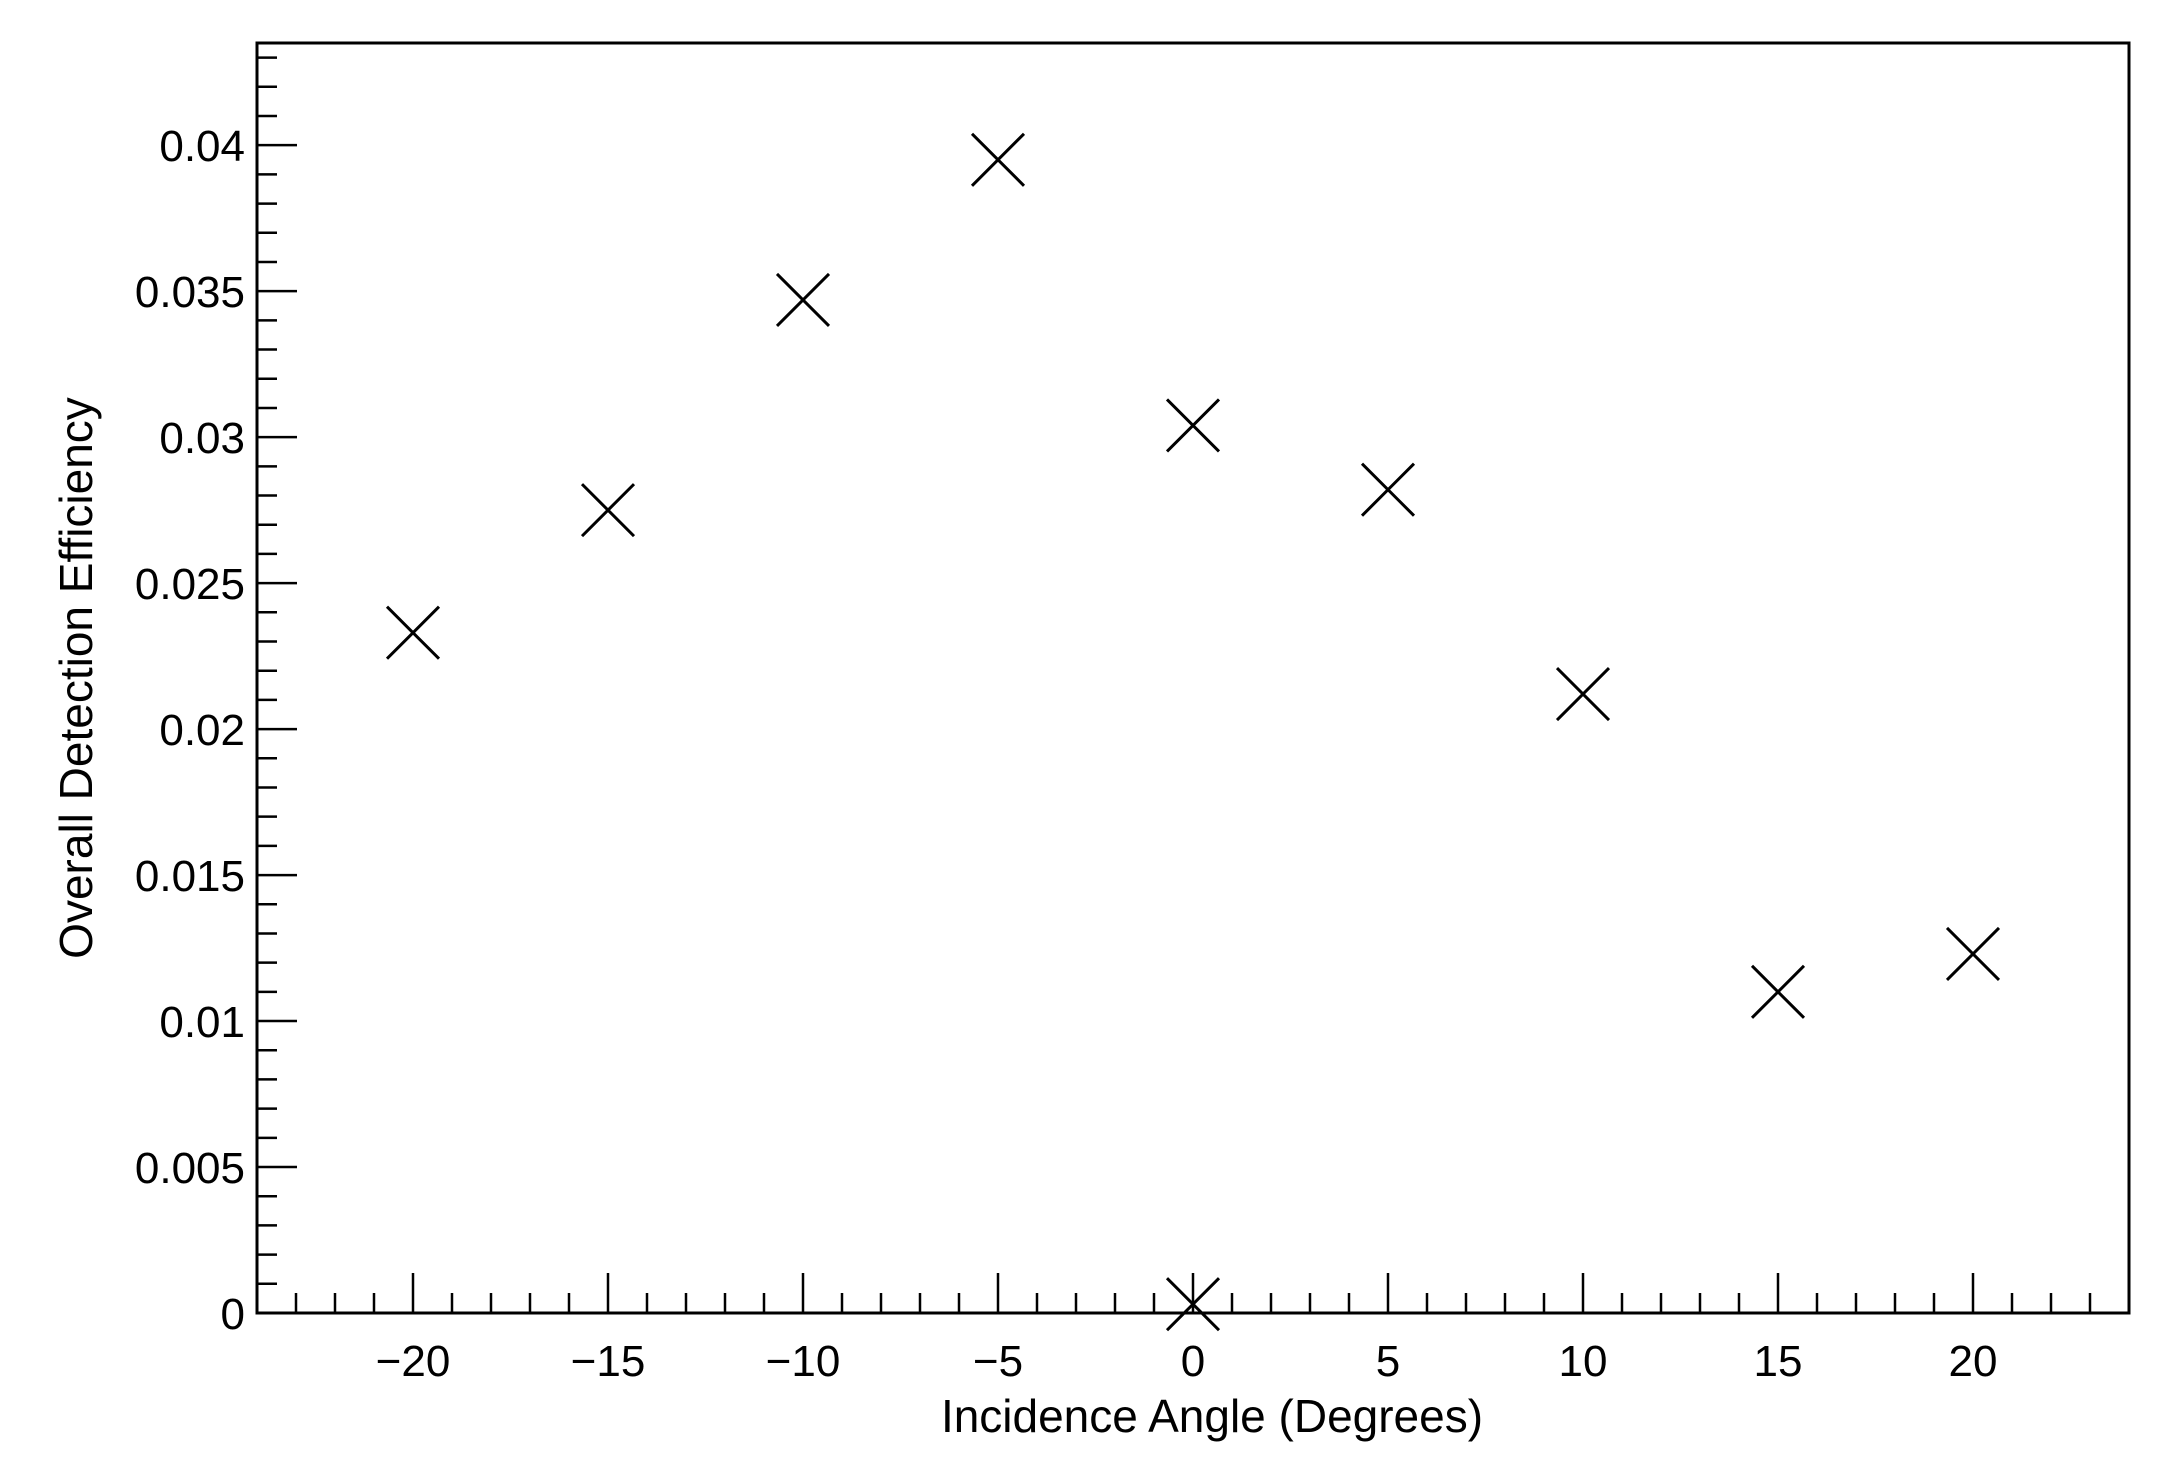 The image size is (2182, 1459). I want to click on x-axis-tick-labels: −20 −15 −10 −5 0 5 10 15 20, so click(1187, 1361).